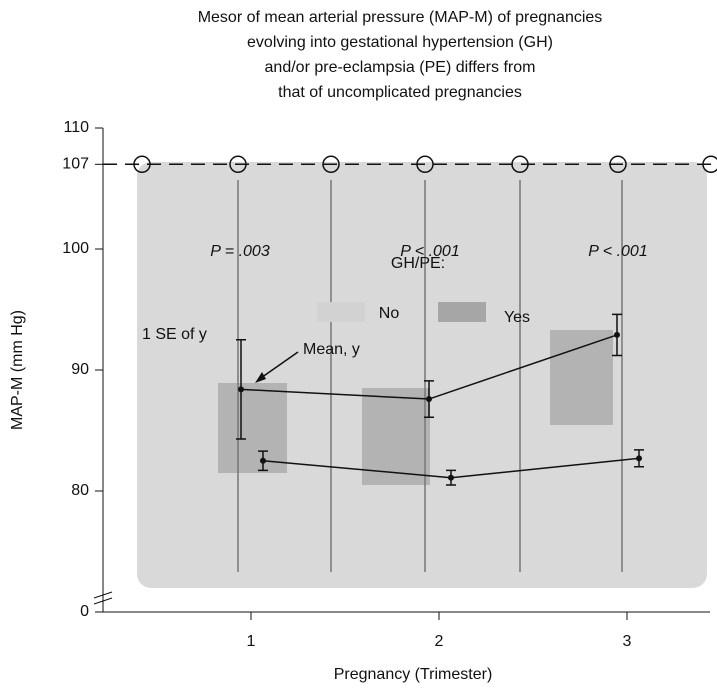 Image resolution: width=717 pixels, height=688 pixels. What do you see at coordinates (413, 674) in the screenshot?
I see `x-axis-label: Pregnancy (Trimester)` at bounding box center [413, 674].